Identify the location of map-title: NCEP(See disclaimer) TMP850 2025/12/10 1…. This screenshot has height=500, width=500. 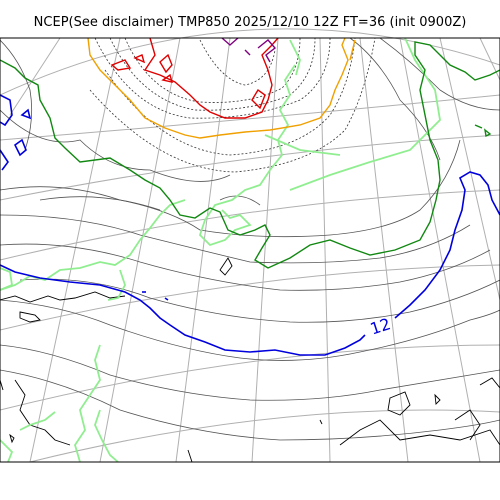
(250, 22).